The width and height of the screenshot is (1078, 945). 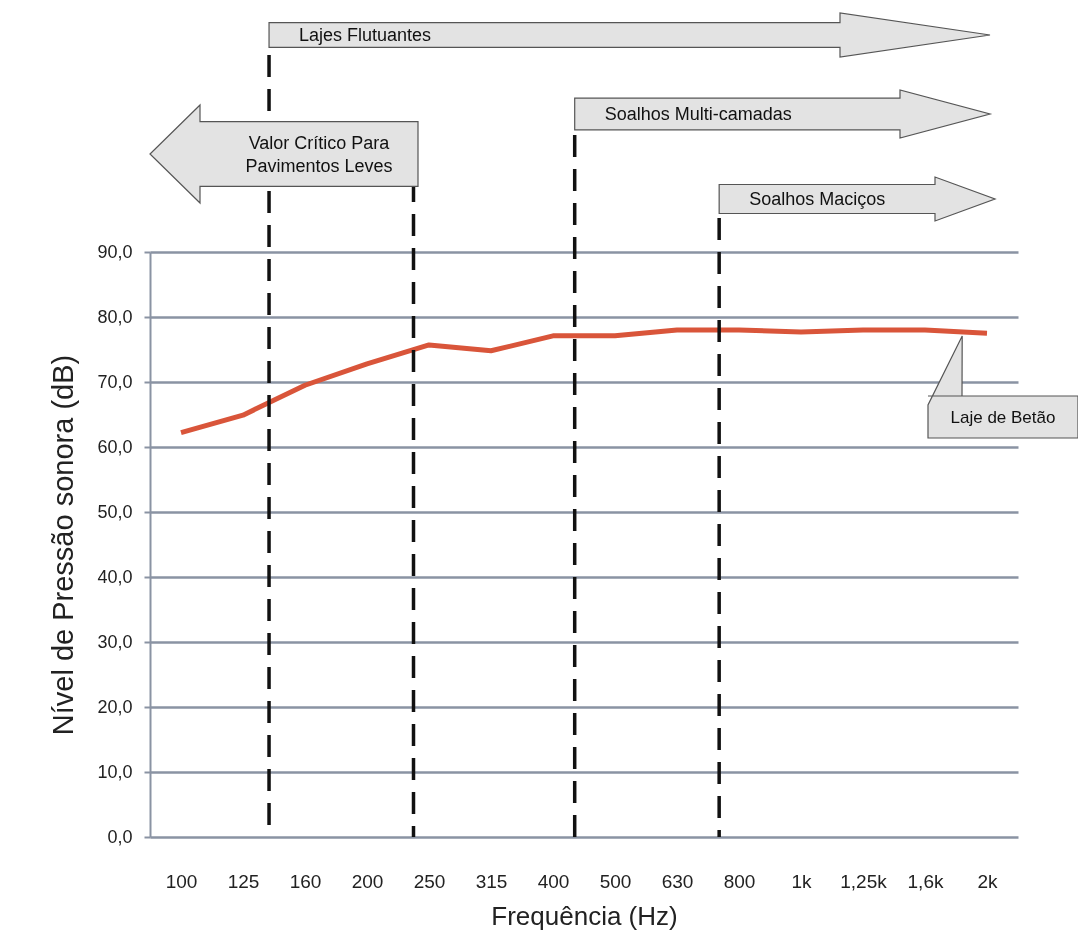 I want to click on x-tick-label: 1,25k, so click(x=864, y=881).